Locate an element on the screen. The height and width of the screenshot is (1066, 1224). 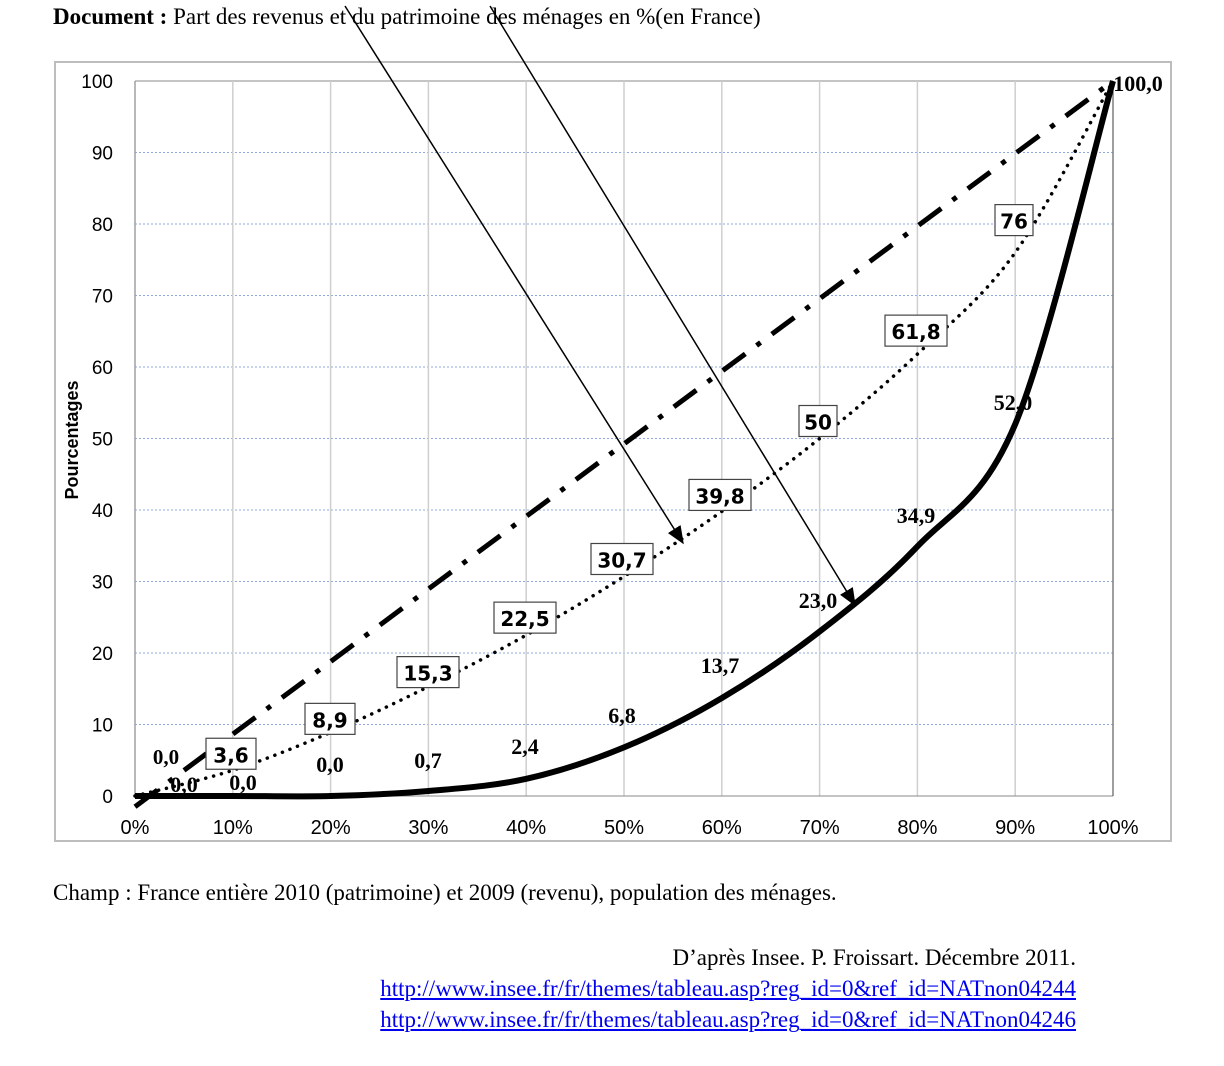
y-tick-label: 40 is located at coordinates (102, 511).